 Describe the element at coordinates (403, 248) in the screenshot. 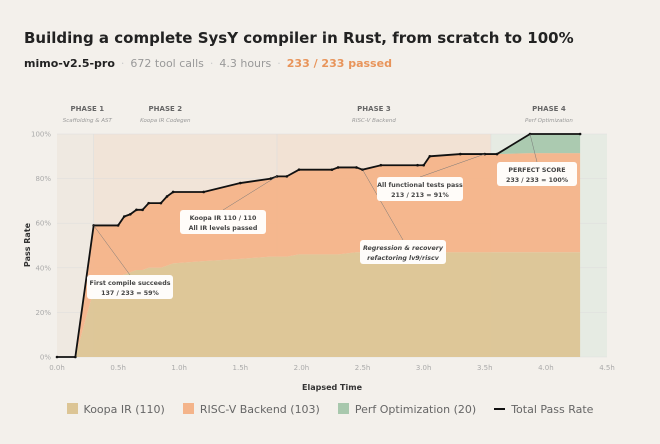

I see `annotation-text: Regression & recovery` at that location.